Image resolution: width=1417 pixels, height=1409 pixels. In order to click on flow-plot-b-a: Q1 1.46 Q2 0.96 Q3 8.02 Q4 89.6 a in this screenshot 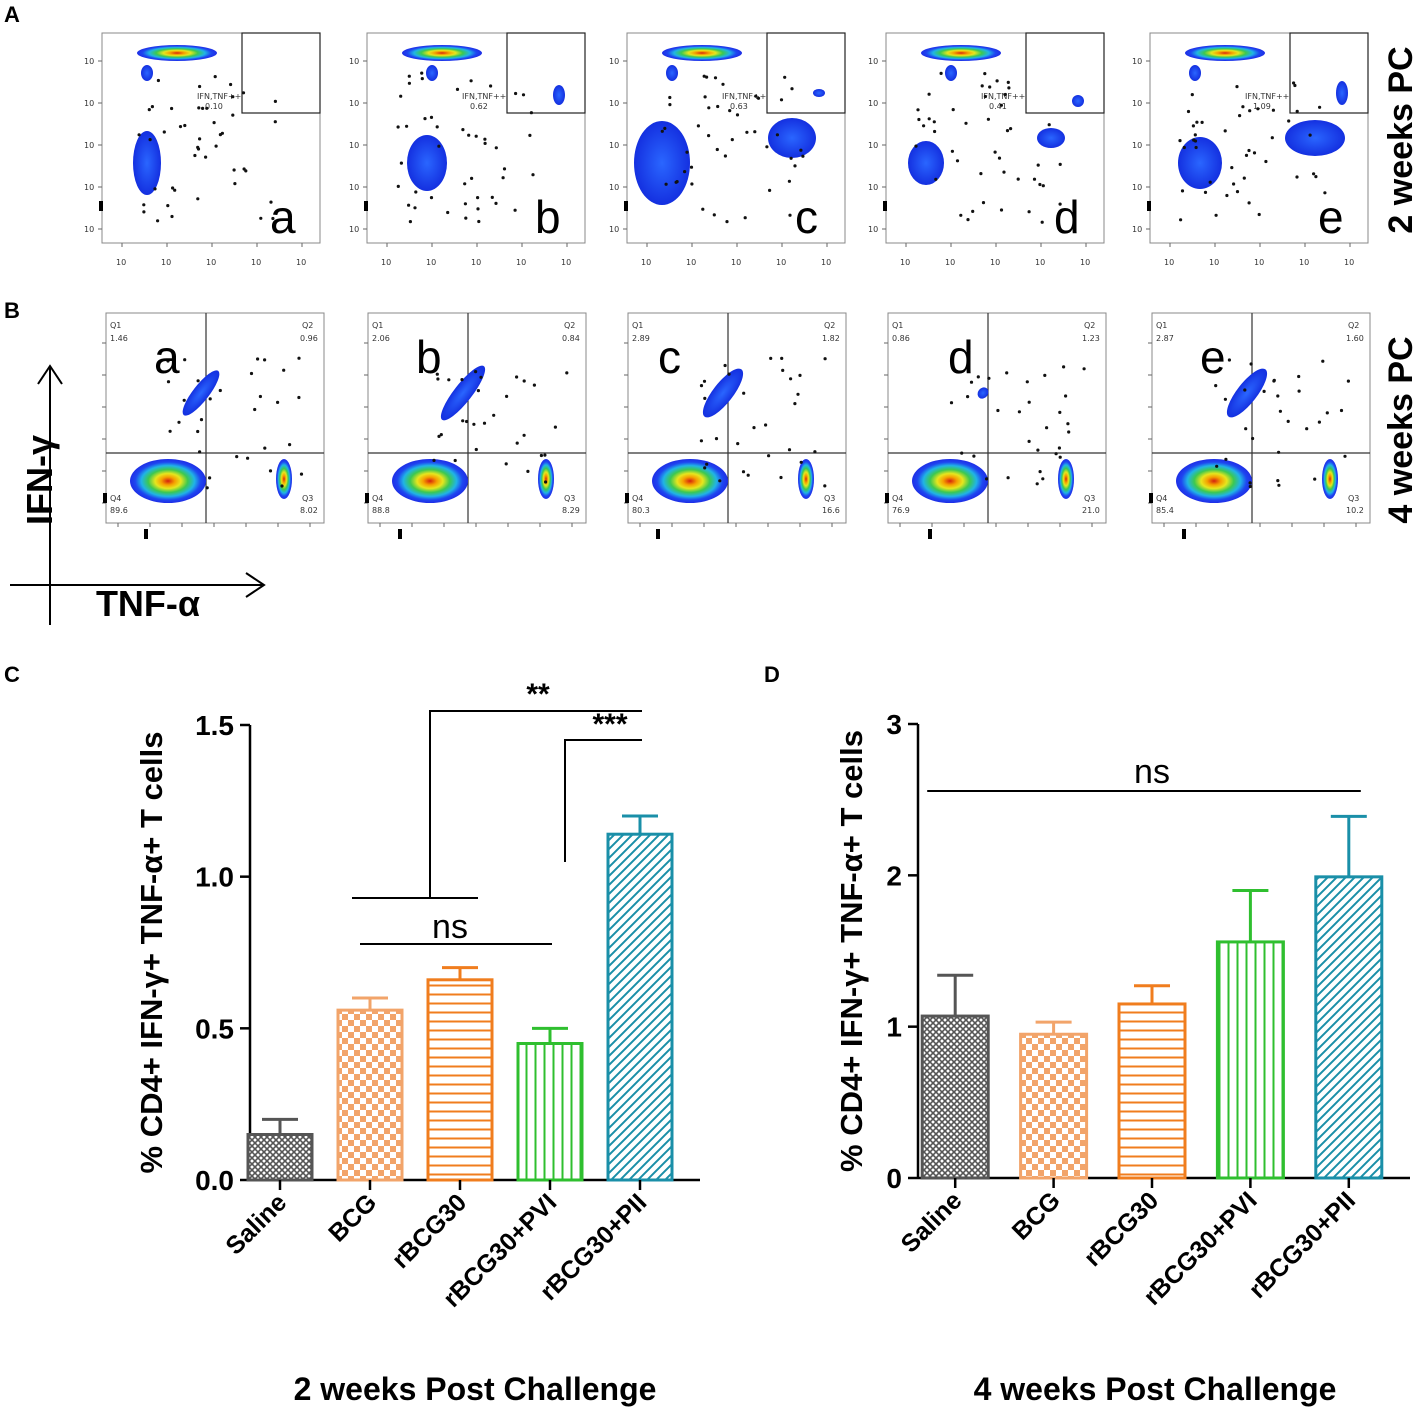, I will do `click(213, 425)`.